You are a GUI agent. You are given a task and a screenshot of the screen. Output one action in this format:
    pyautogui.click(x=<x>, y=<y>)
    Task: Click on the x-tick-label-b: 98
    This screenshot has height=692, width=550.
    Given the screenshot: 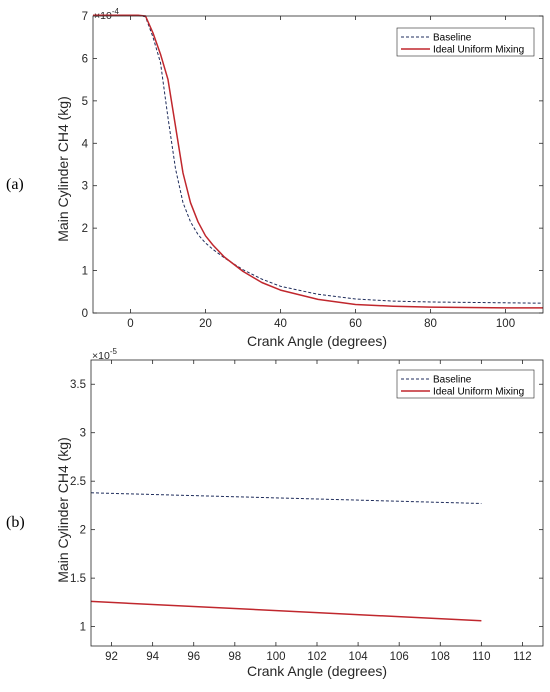 What is the action you would take?
    pyautogui.click(x=234, y=657)
    